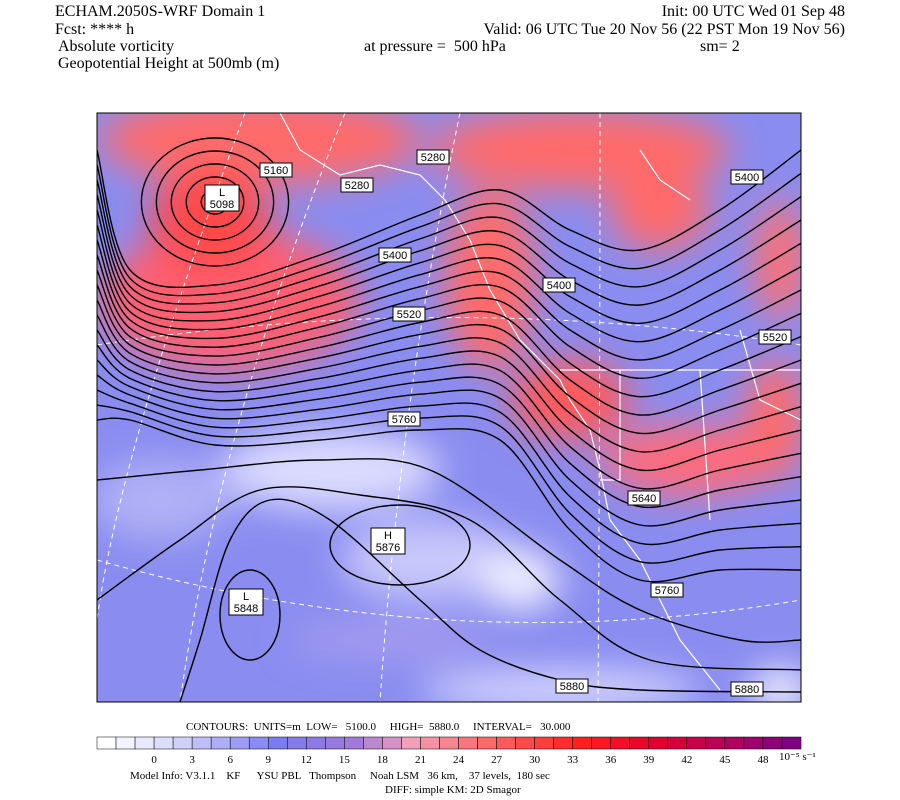  I want to click on colorbar-tick-label: 3, so click(192, 760).